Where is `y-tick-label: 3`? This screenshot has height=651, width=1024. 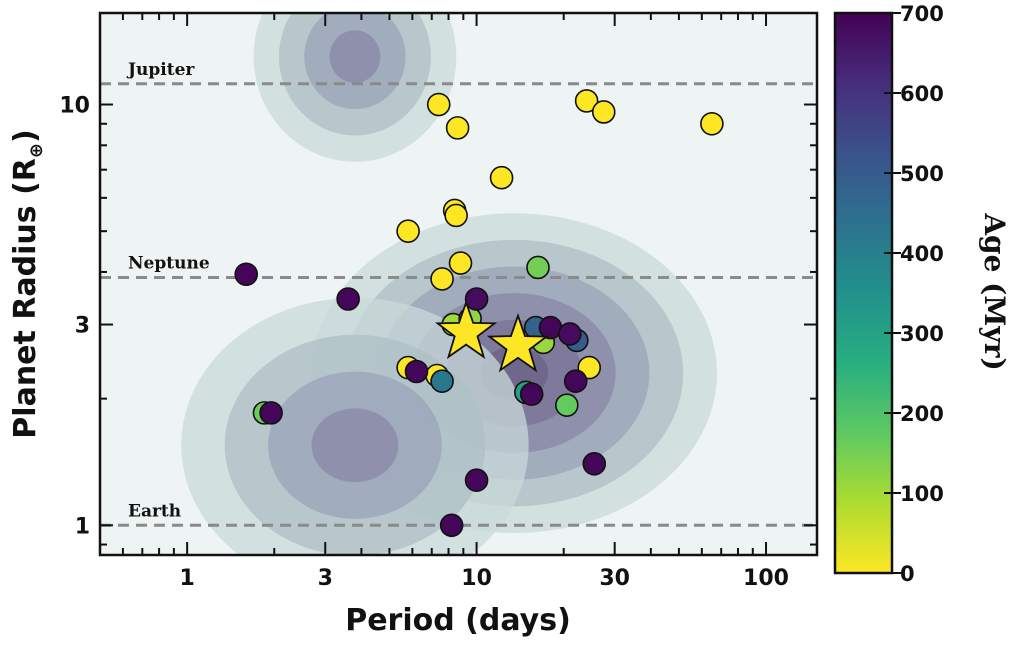
y-tick-label: 3 is located at coordinates (82, 326).